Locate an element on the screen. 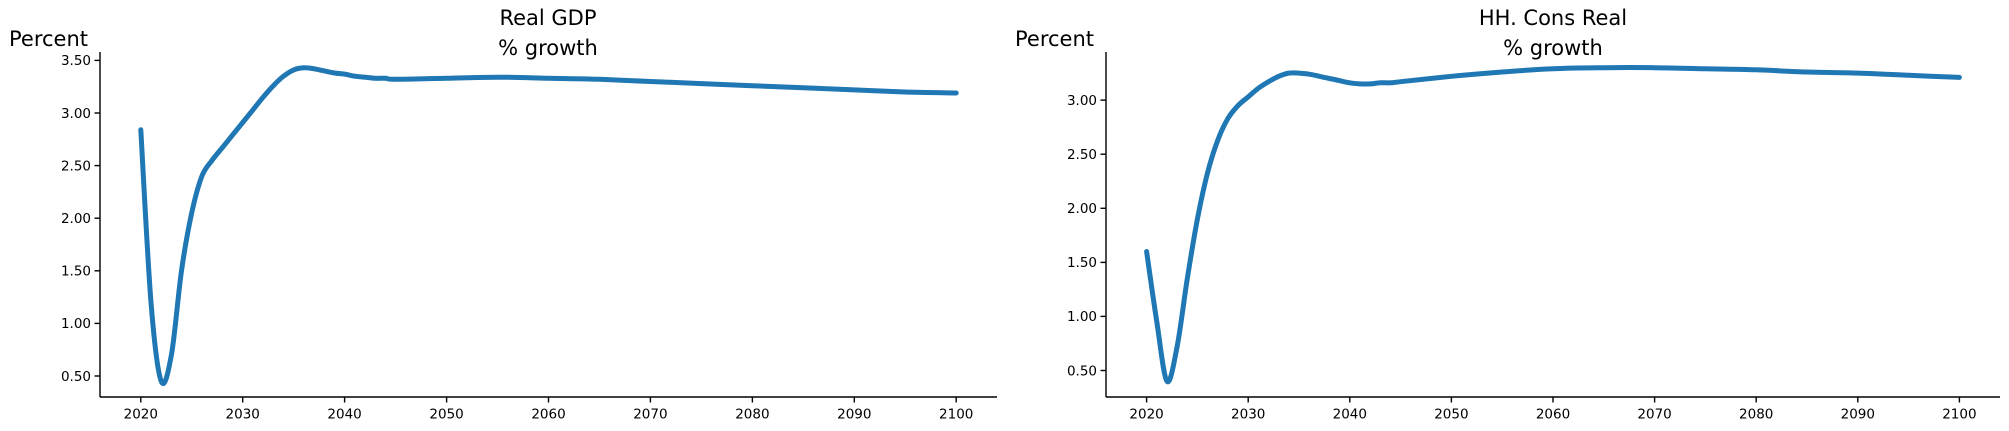 The width and height of the screenshot is (2009, 431). y-axis-label-right: Percent is located at coordinates (1055, 39).